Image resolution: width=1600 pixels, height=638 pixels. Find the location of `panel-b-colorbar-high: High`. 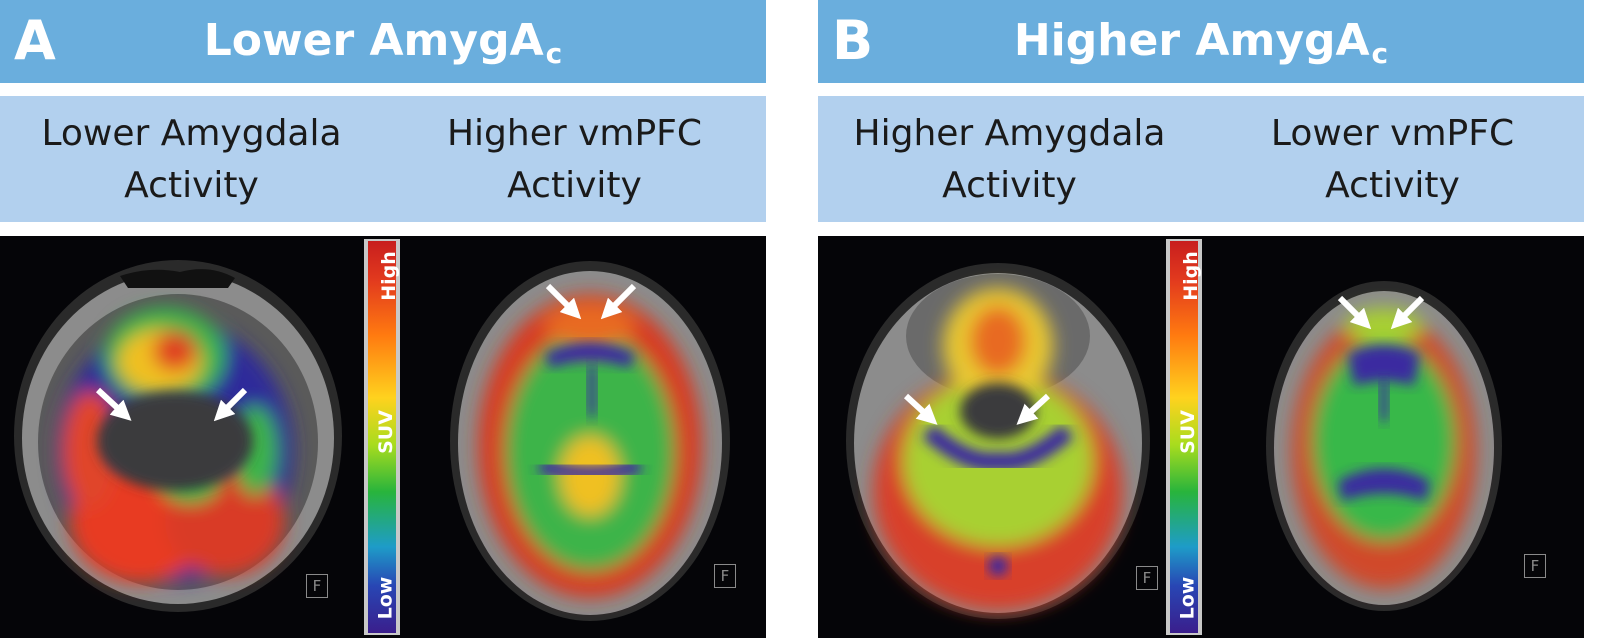

panel-b-colorbar-high: High is located at coordinates (1190, 276).